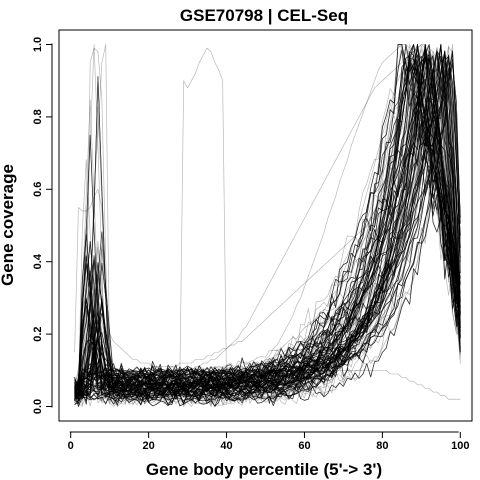  I want to click on chart-title: GSE70798 | CEL-Seq, so click(264, 15).